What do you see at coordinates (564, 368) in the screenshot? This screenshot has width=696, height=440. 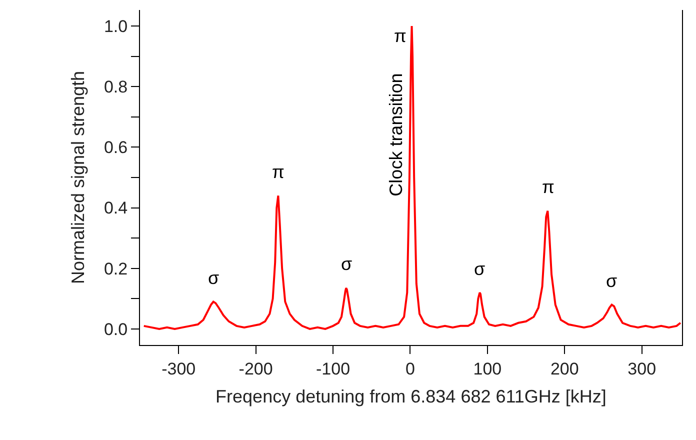 I see `x-tick-label: 200` at bounding box center [564, 368].